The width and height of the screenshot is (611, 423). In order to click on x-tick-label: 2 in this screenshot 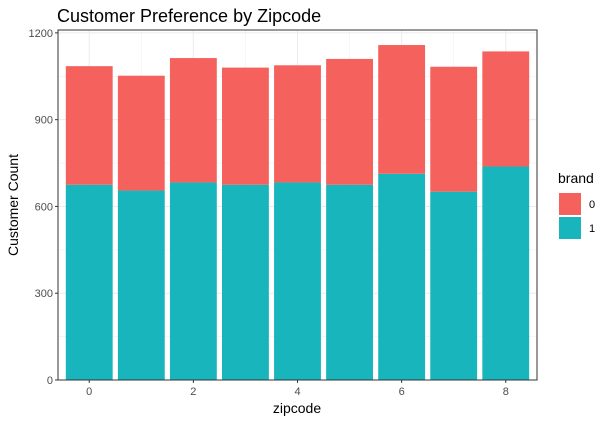, I will do `click(193, 392)`.